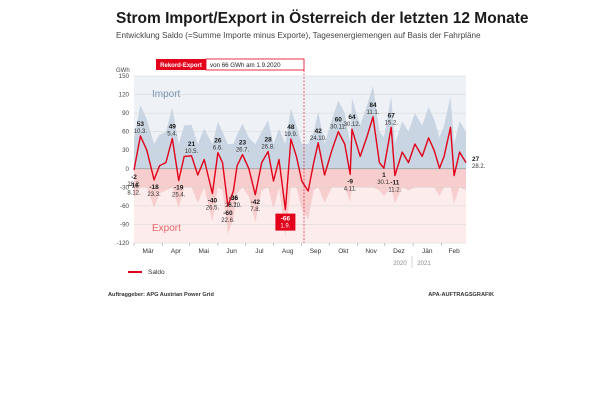  Describe the element at coordinates (424, 264) in the screenshot. I see `year-label: 2021` at that location.